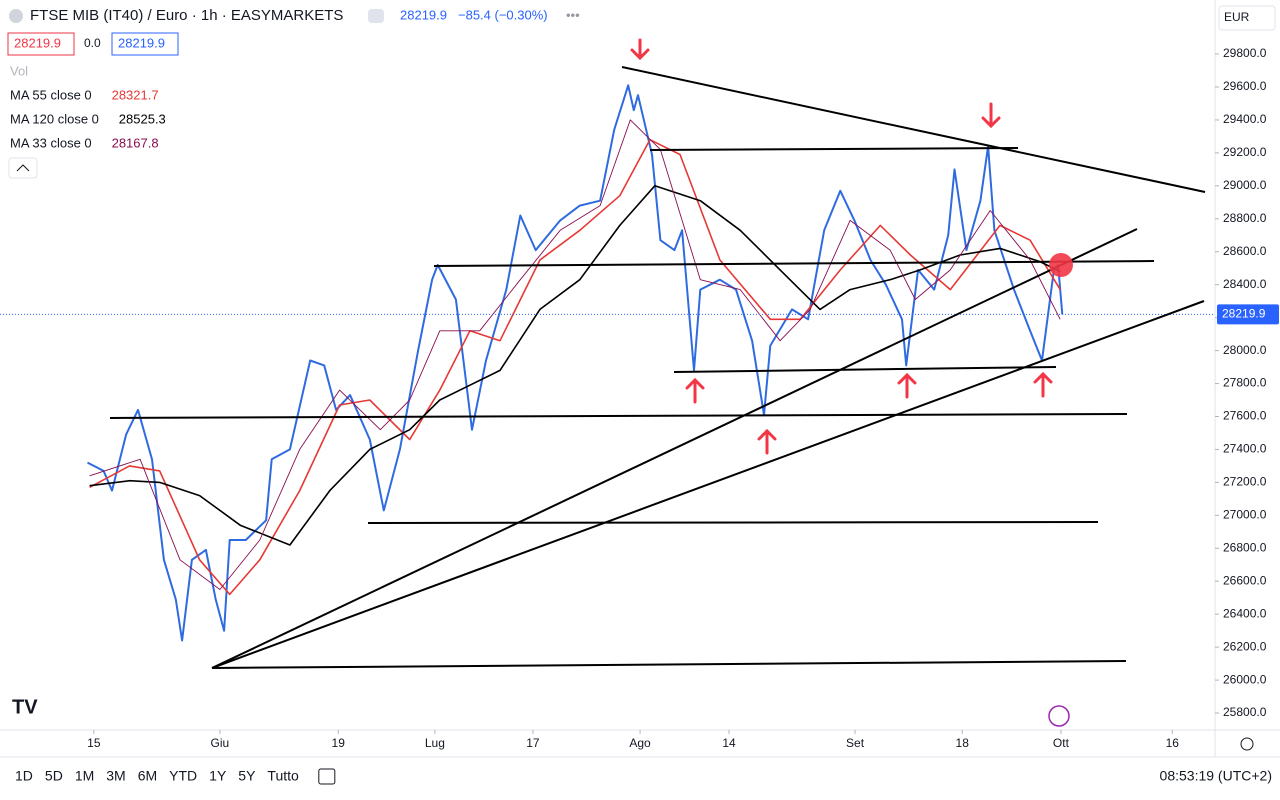 Image resolution: width=1280 pixels, height=800 pixels. I want to click on y-tick-label: 29200.0, so click(1245, 152).